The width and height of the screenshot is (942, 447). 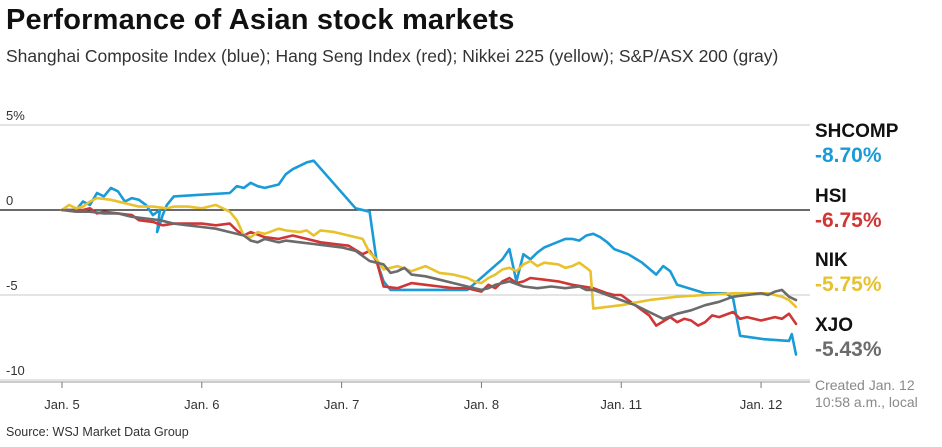 I want to click on y-tick-label: 0, so click(x=9, y=200).